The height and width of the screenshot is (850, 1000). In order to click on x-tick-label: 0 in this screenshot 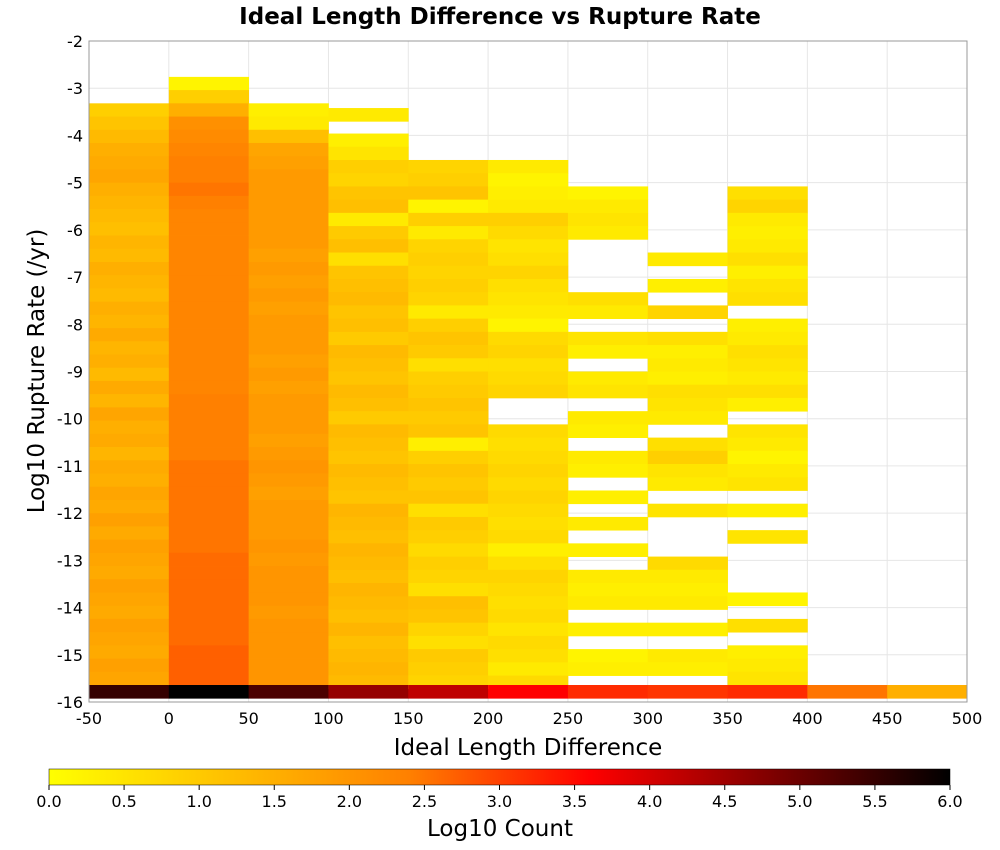, I will do `click(169, 718)`.